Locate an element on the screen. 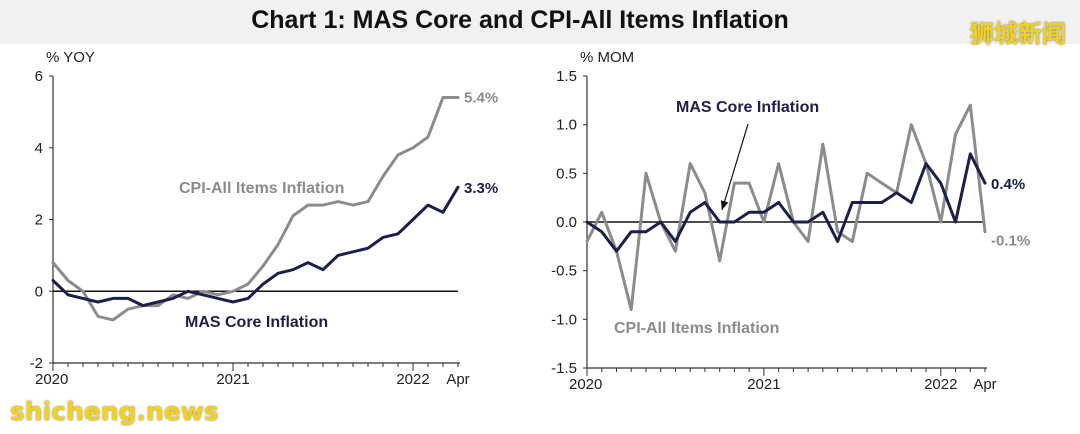  mas-core-inflation-end-label: 0.4% is located at coordinates (1008, 184).